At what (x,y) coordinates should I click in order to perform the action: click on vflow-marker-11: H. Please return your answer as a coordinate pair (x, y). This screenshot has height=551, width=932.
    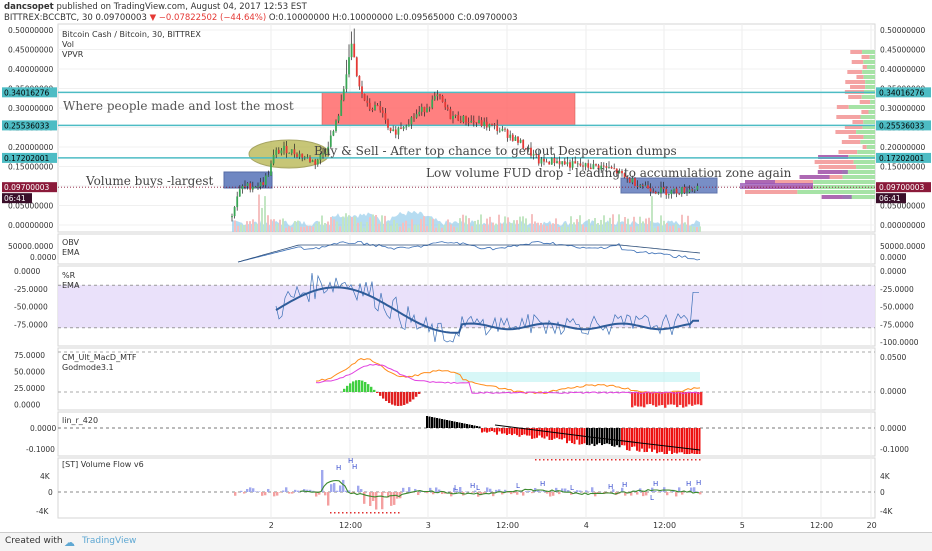
    Looking at the image, I should click on (698, 483).